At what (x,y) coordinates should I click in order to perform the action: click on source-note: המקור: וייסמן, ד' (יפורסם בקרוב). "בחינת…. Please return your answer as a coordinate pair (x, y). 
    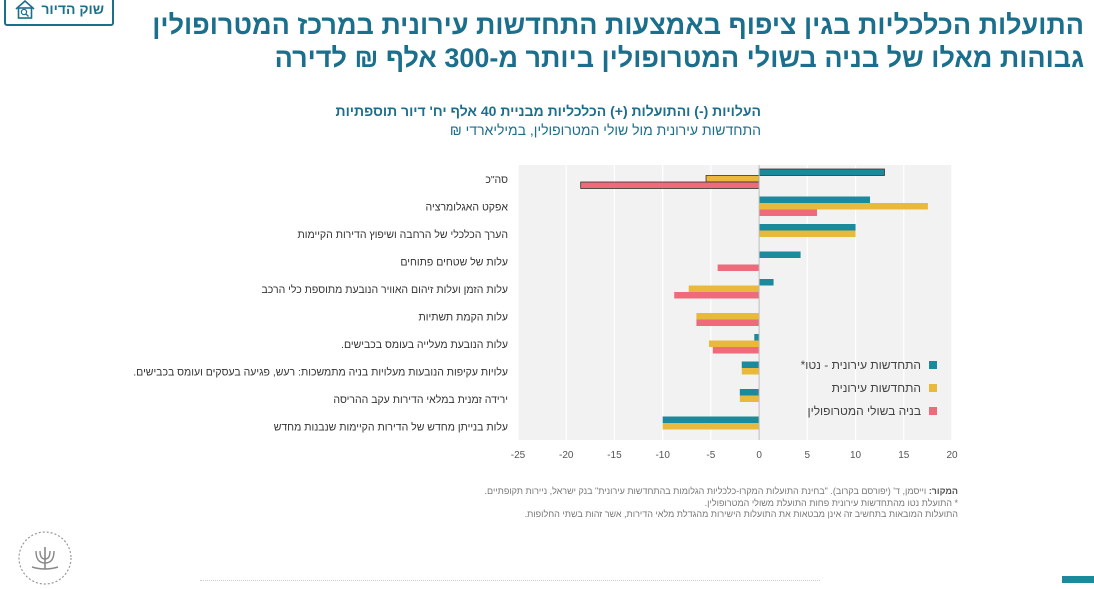
    Looking at the image, I should click on (721, 491).